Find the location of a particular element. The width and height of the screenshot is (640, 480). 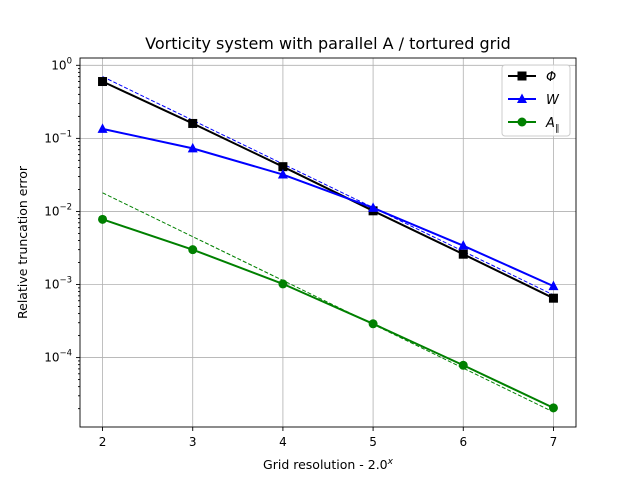

y-tick-label: 10⁰ is located at coordinates (61, 64).